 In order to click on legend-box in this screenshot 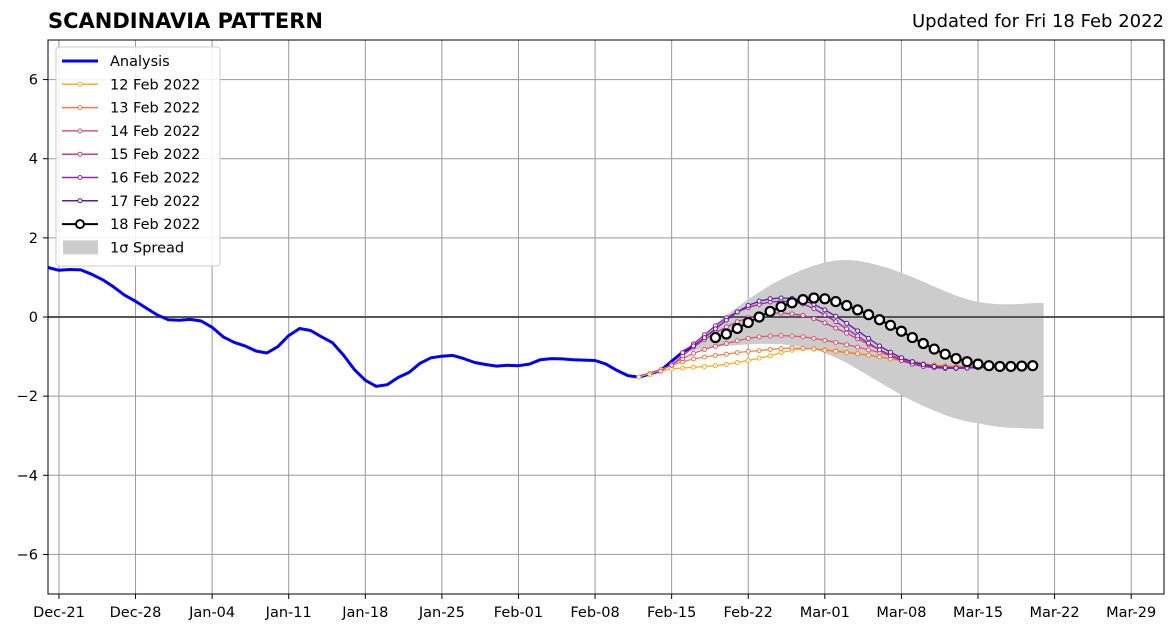, I will do `click(138, 156)`.